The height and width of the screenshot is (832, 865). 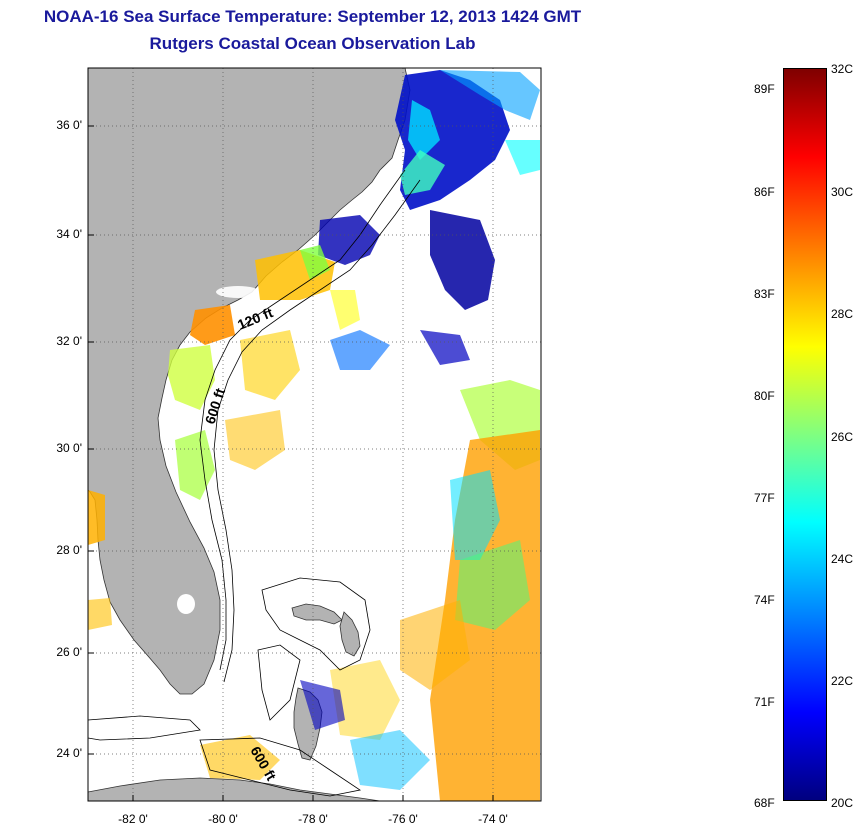 What do you see at coordinates (842, 437) in the screenshot?
I see `colorbar-c-label: 26C` at bounding box center [842, 437].